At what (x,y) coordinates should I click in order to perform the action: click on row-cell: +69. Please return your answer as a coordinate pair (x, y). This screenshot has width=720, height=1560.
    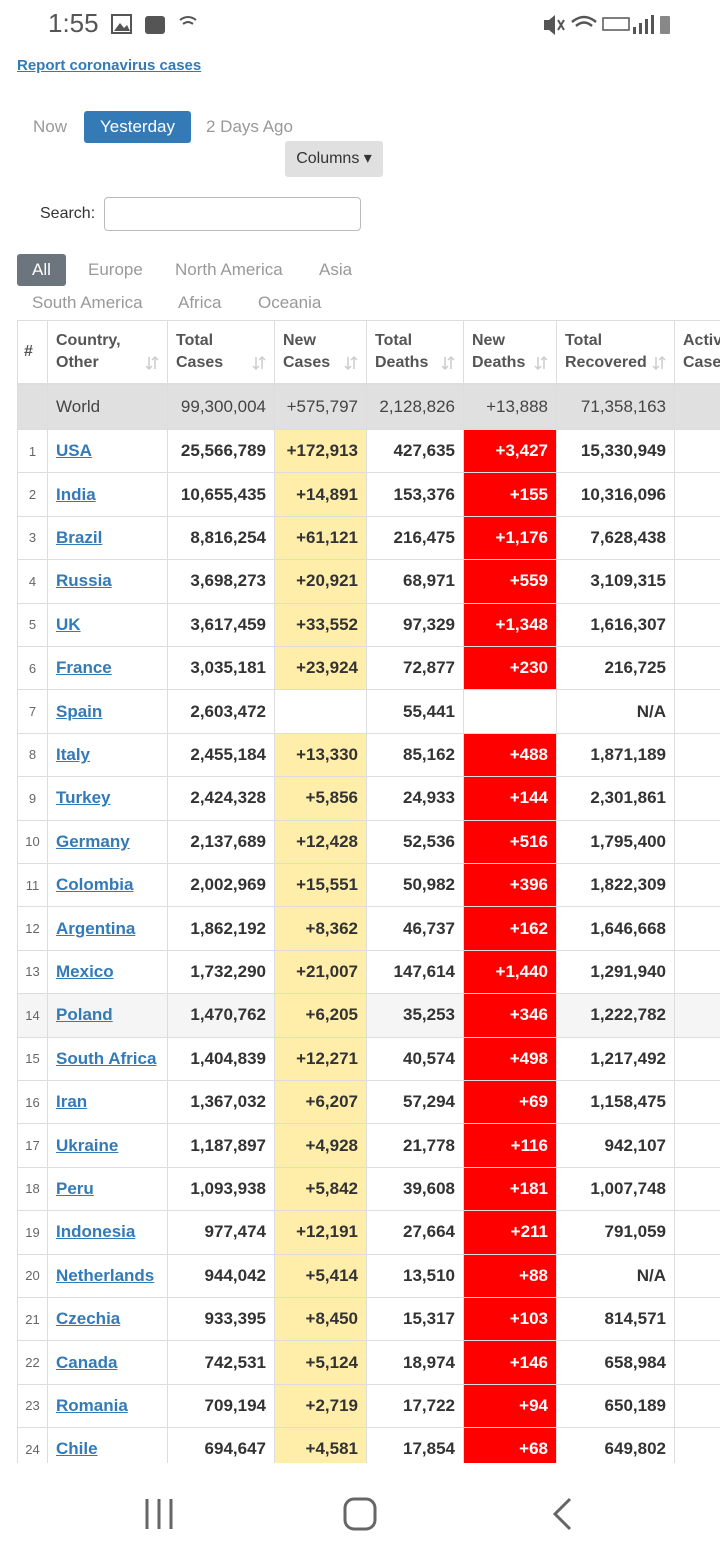
    Looking at the image, I should click on (510, 1103).